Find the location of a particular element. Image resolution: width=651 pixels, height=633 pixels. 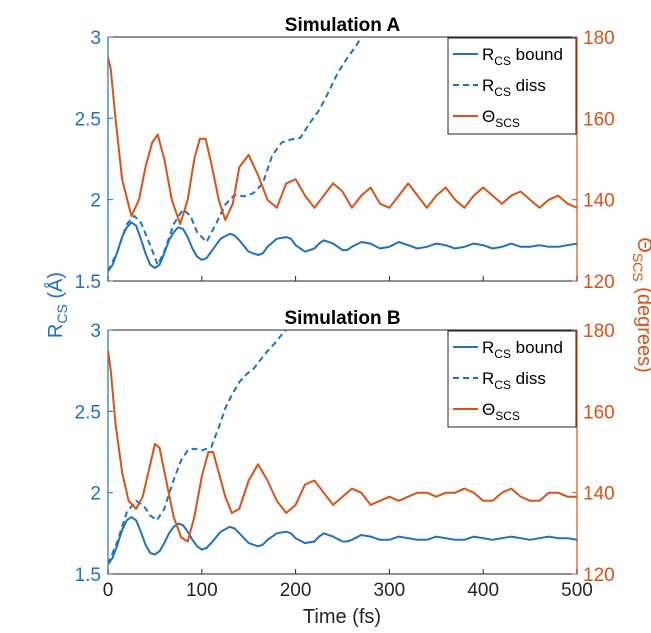

right-axis-label-sub: SCS is located at coordinates (638, 267).